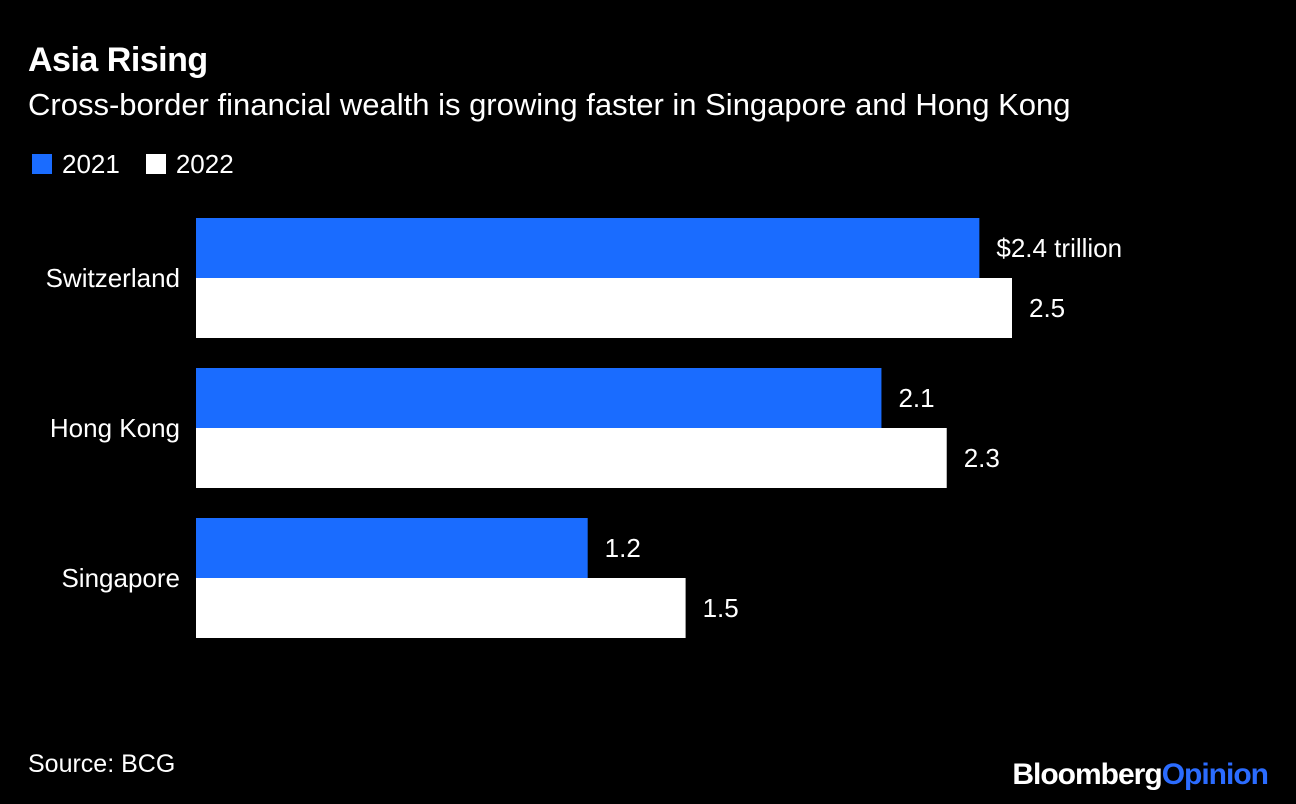  What do you see at coordinates (115, 428) in the screenshot?
I see `category-label-hong-kong: Hong Kong` at bounding box center [115, 428].